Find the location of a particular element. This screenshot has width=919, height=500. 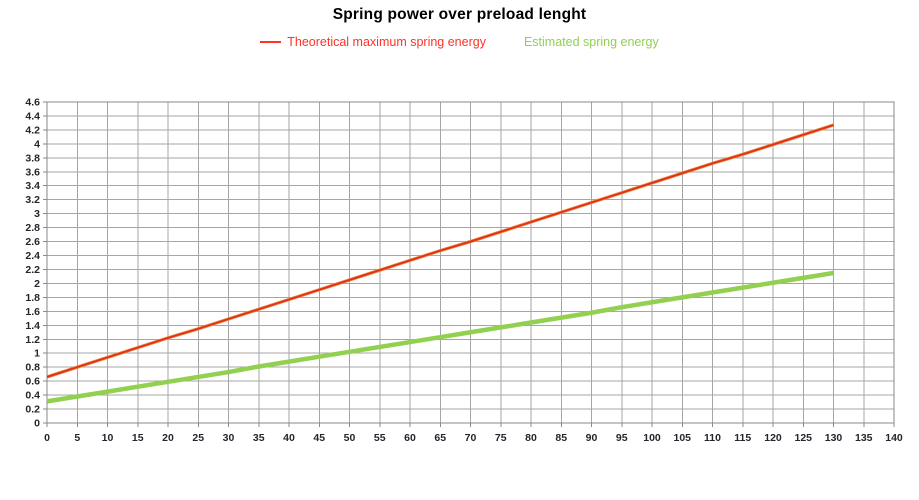

x-tick-label: 115 is located at coordinates (742, 438).